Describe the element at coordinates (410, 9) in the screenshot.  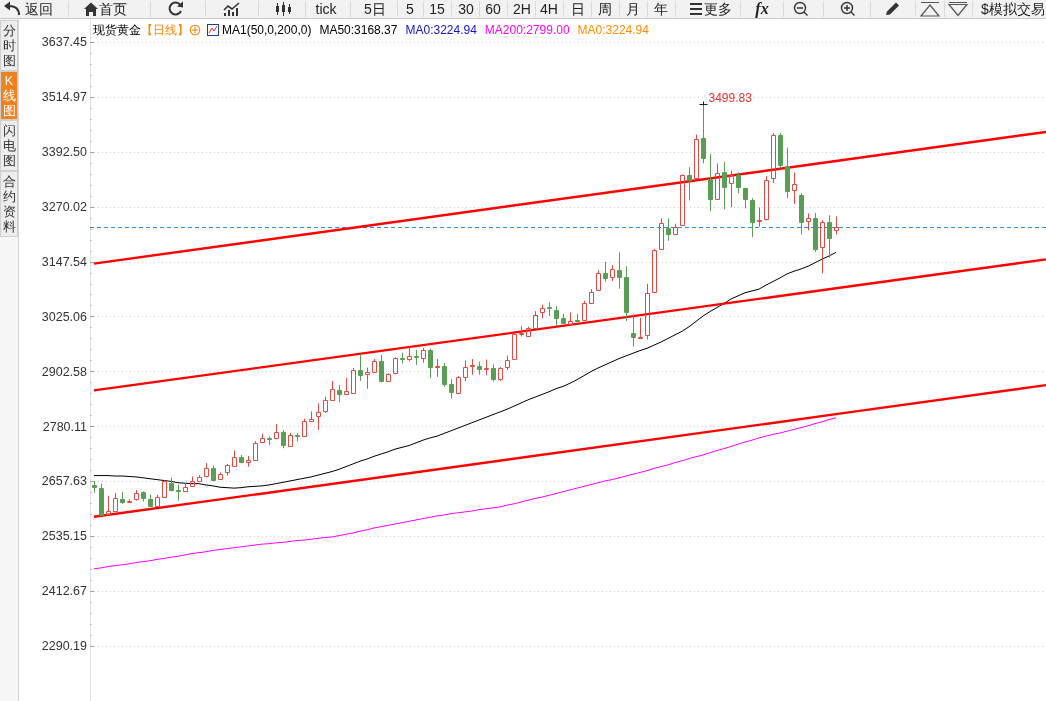
I see `text: 5` at that location.